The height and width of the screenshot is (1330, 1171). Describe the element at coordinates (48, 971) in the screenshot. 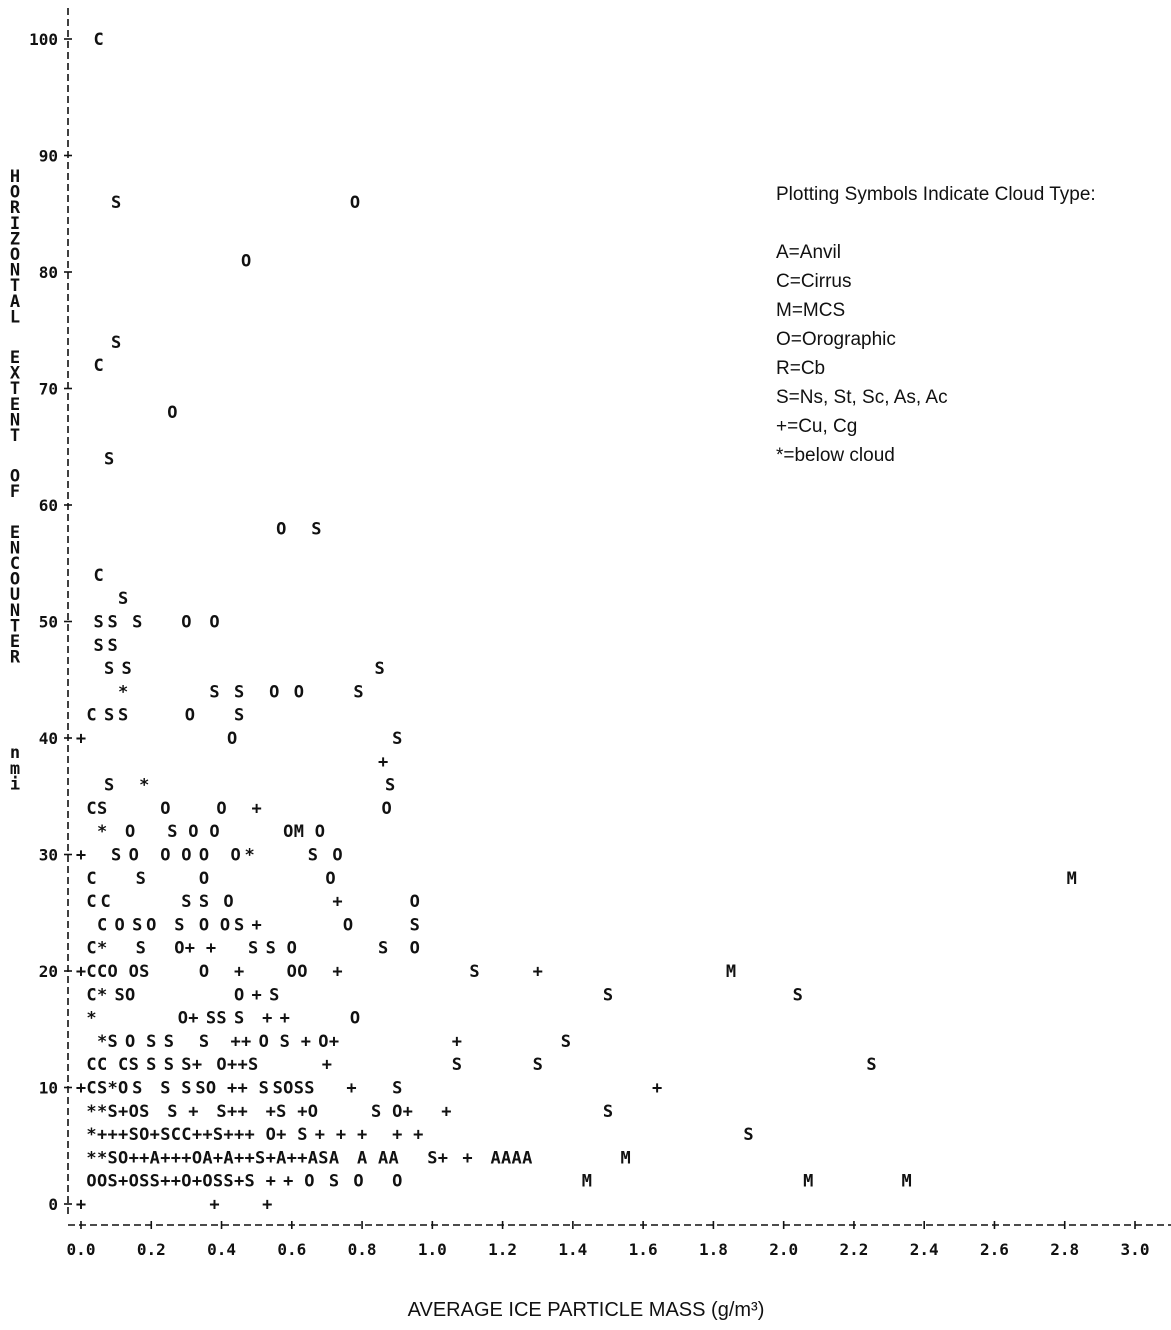

I see `y-tick-label: 20` at that location.